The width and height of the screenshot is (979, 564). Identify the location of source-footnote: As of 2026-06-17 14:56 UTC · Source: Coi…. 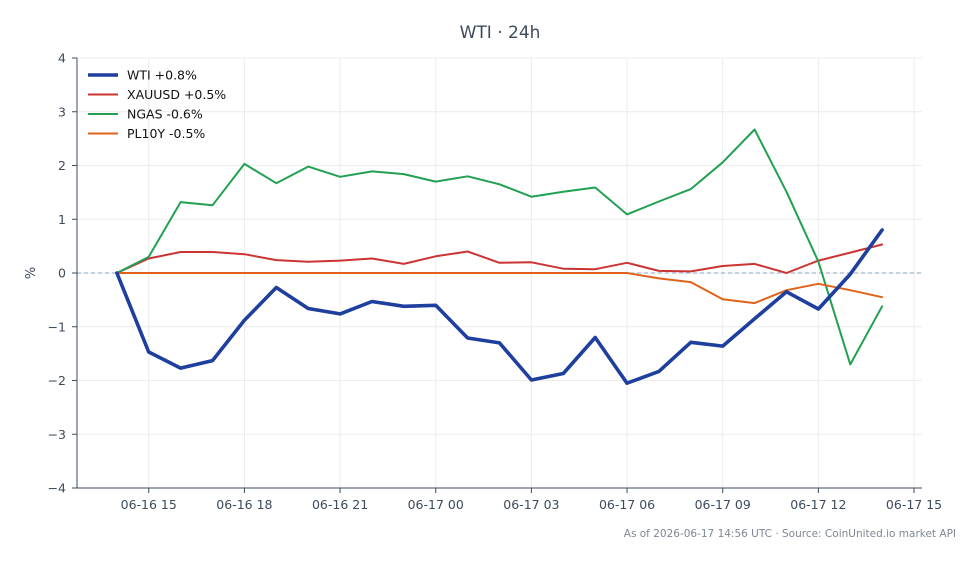
(789, 534).